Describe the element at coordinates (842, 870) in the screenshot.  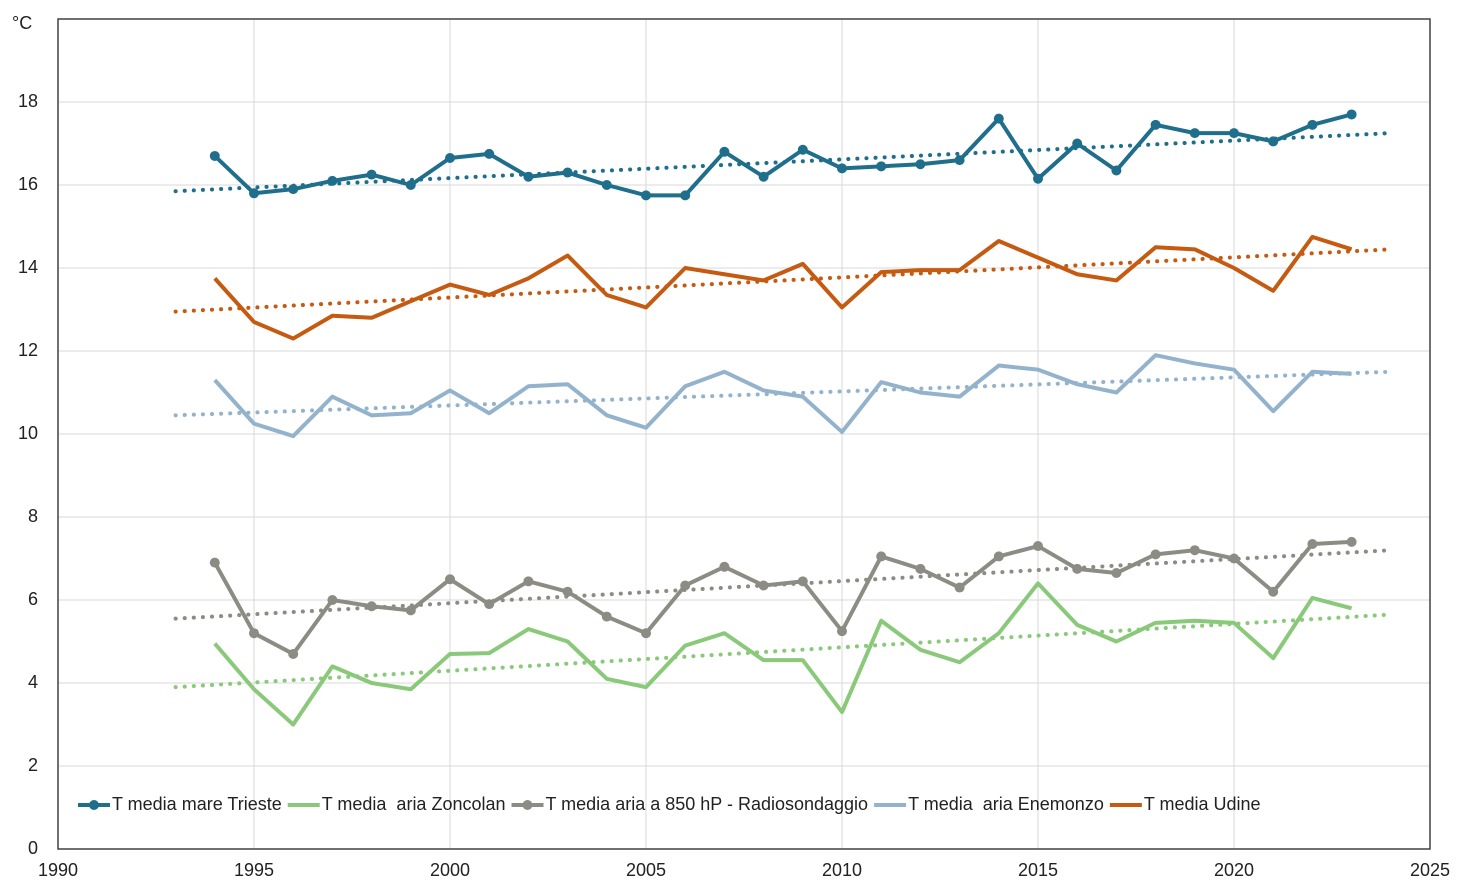
I see `x-tick-label: 2010` at that location.